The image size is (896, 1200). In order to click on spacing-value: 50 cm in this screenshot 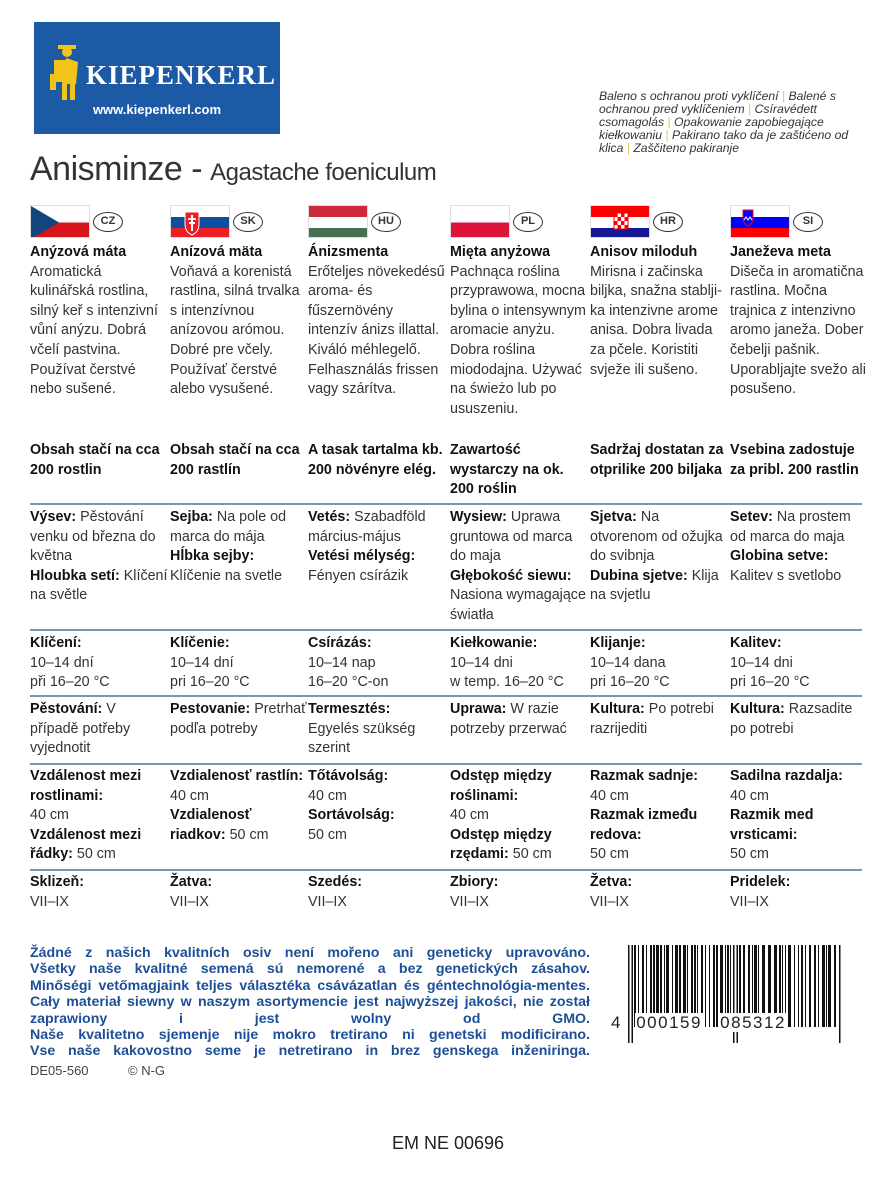, I will do `click(530, 854)`.